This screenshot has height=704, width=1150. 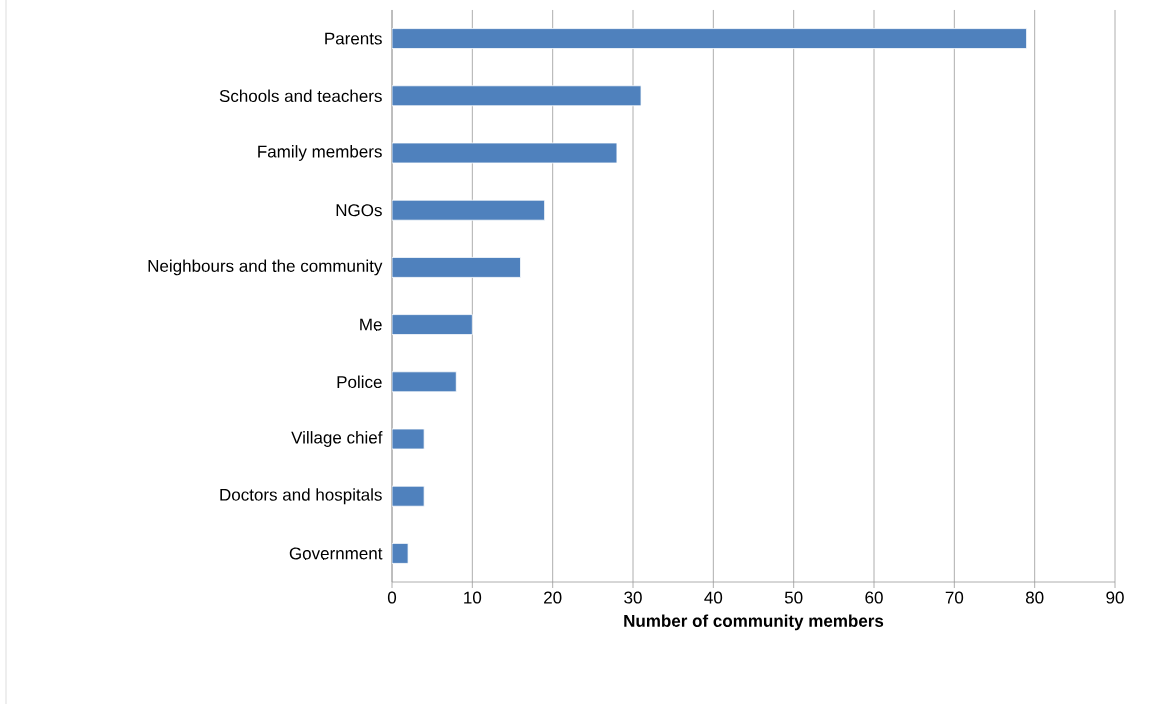 What do you see at coordinates (359, 210) in the screenshot?
I see `y-tick-label: NGOs` at bounding box center [359, 210].